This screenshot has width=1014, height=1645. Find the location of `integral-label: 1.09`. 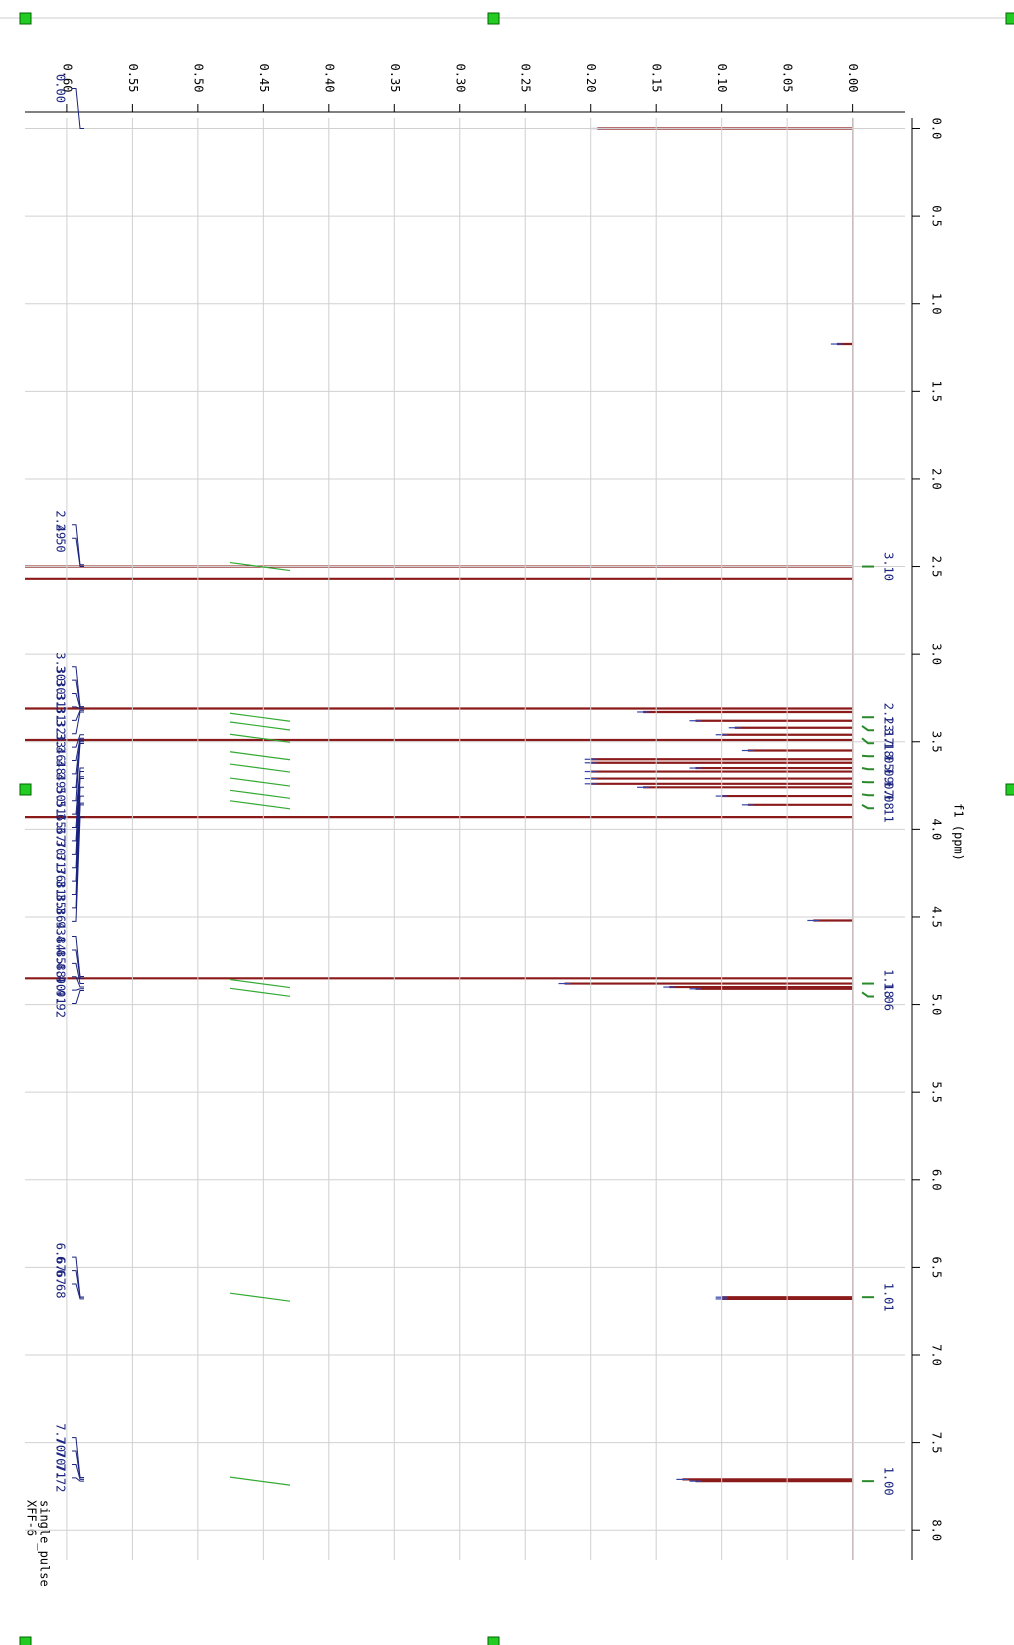

integral-label: 1.09 is located at coordinates (889, 769).